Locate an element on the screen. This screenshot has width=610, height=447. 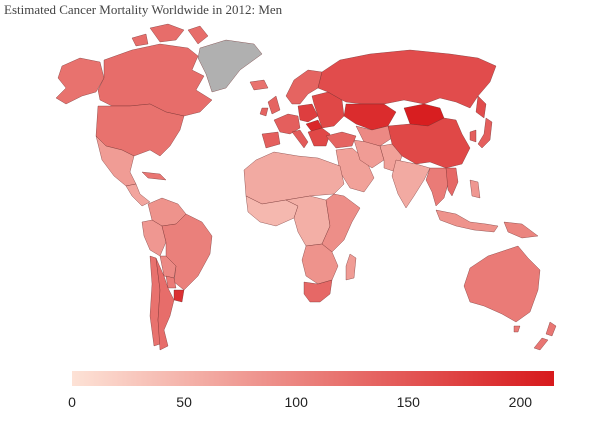
country-russia-east is located at coordinates (481, 107).